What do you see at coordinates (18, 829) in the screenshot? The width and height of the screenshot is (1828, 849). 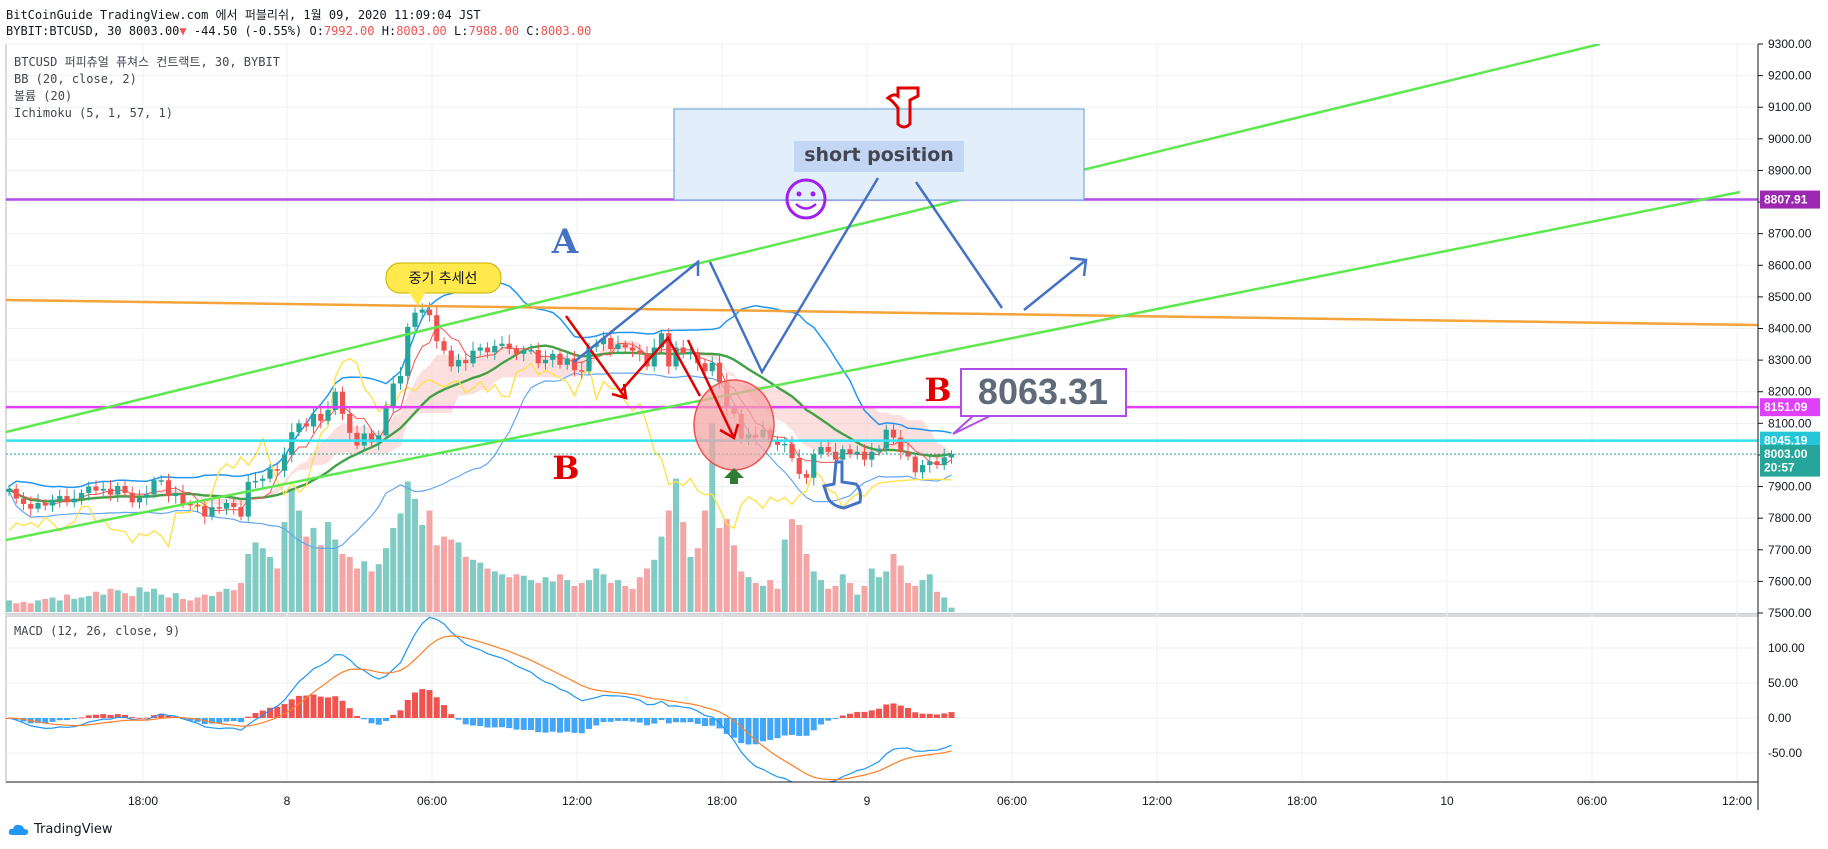 I see `cloud-icon` at bounding box center [18, 829].